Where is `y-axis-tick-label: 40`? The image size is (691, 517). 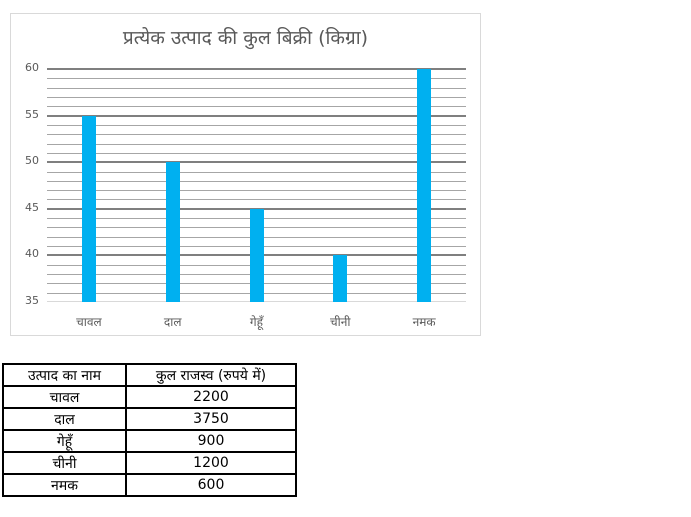 y-axis-tick-label: 40 is located at coordinates (32, 254).